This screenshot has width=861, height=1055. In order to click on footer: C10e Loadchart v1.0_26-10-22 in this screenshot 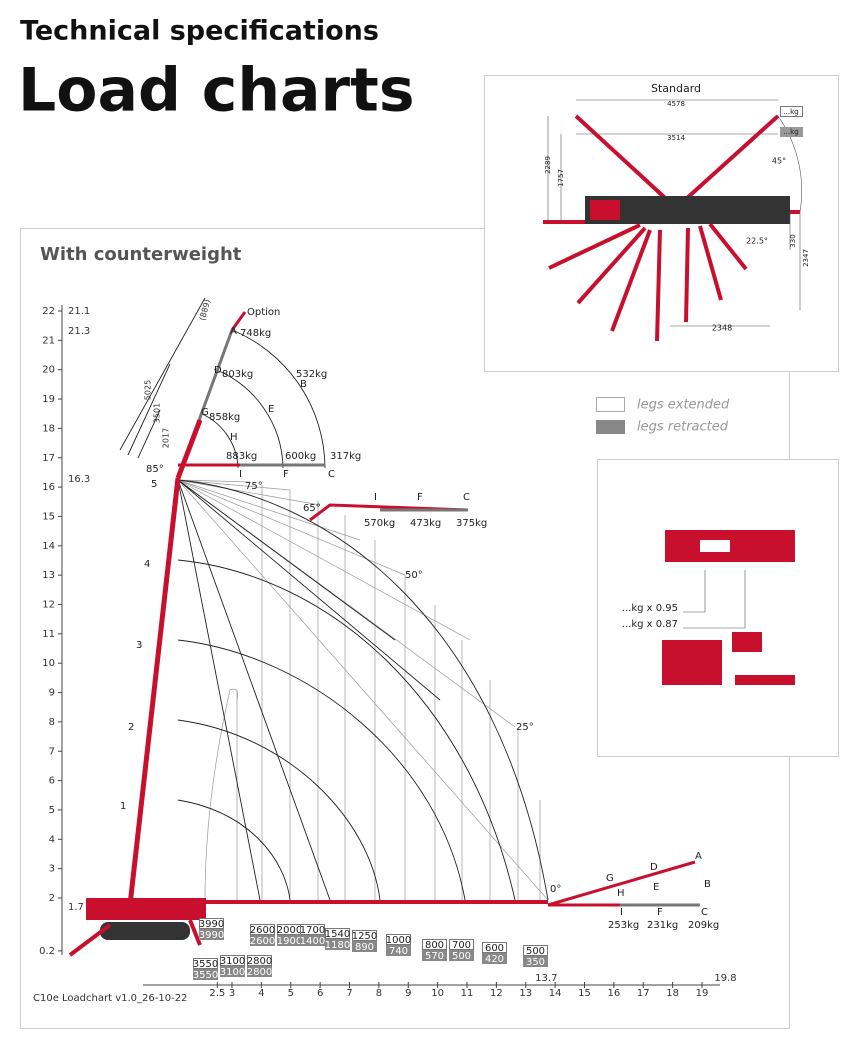, I will do `click(110, 998)`.